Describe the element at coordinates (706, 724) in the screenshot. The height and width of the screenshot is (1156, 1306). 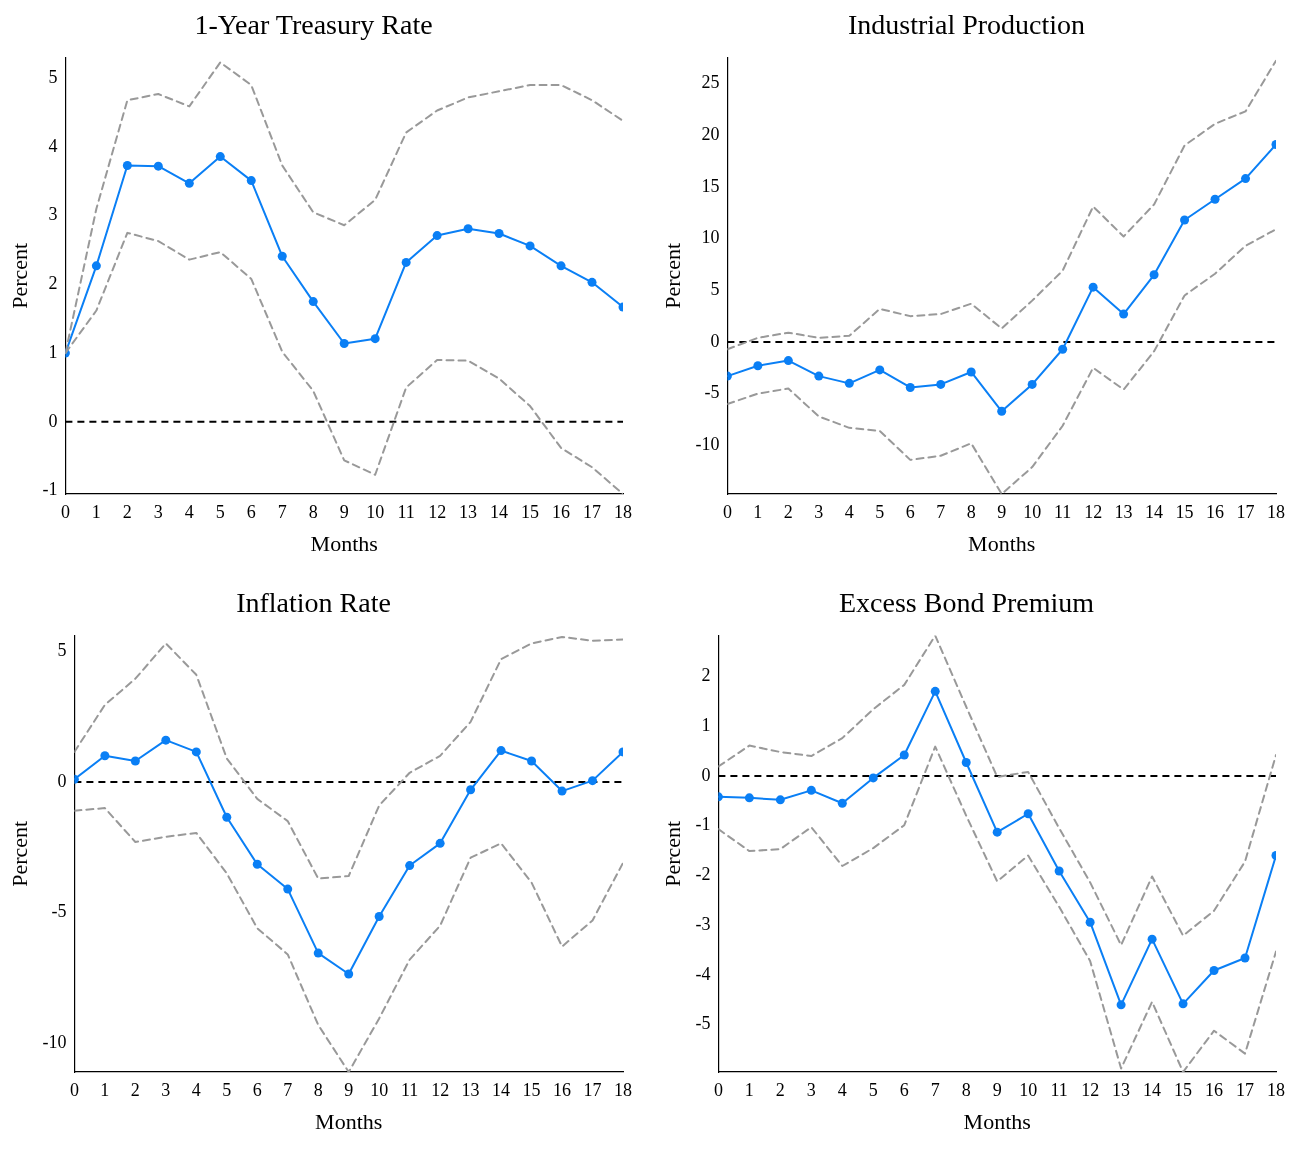
I see `y-tick-label: 1` at that location.